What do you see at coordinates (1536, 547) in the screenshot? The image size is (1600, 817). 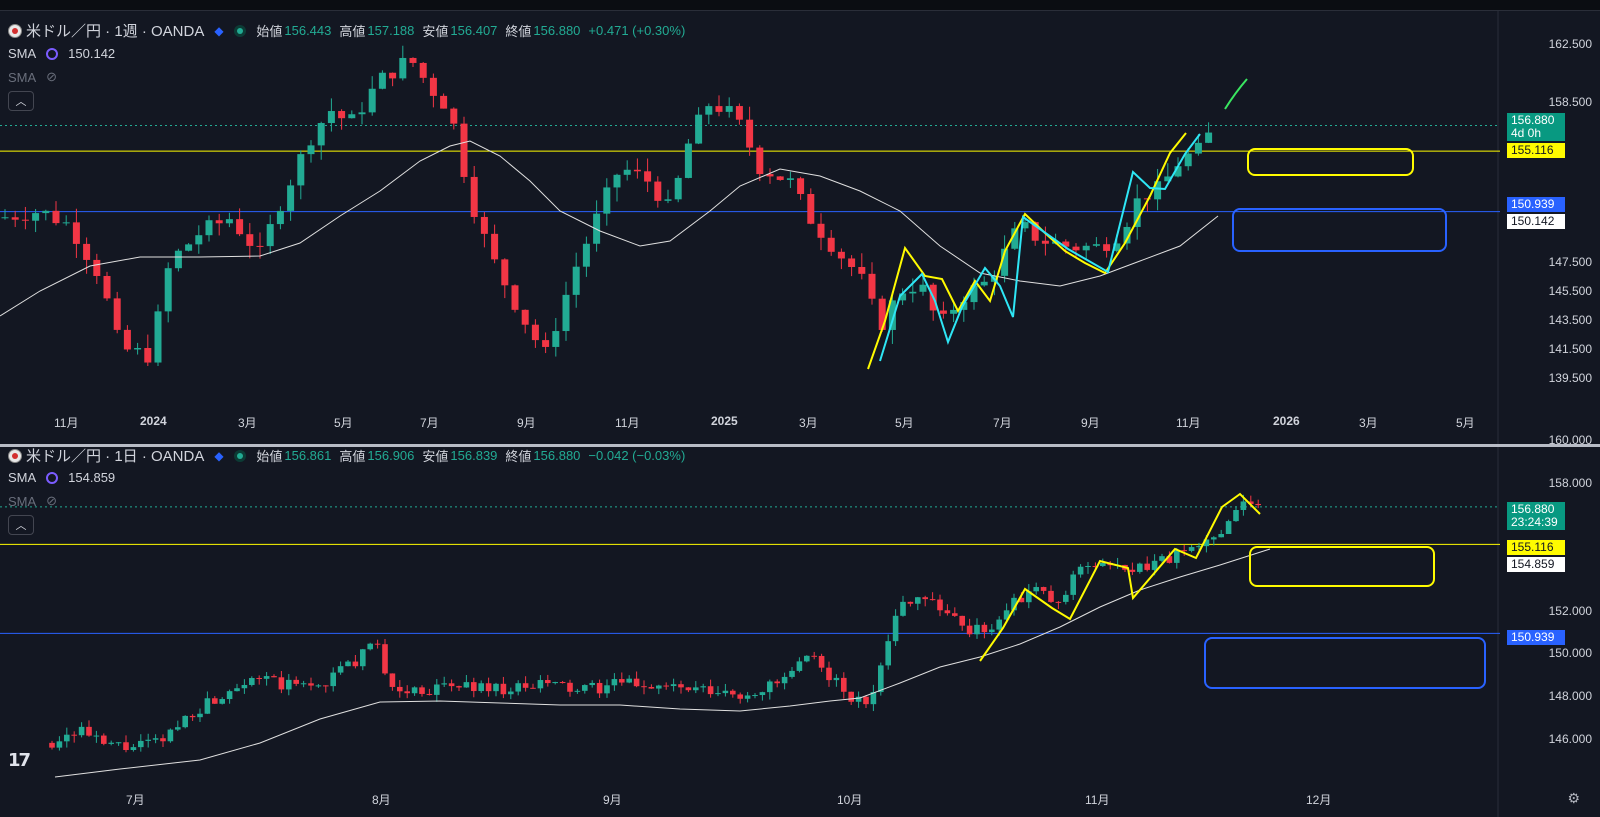 I see `yellow-level-tag: 155.116` at bounding box center [1536, 547].